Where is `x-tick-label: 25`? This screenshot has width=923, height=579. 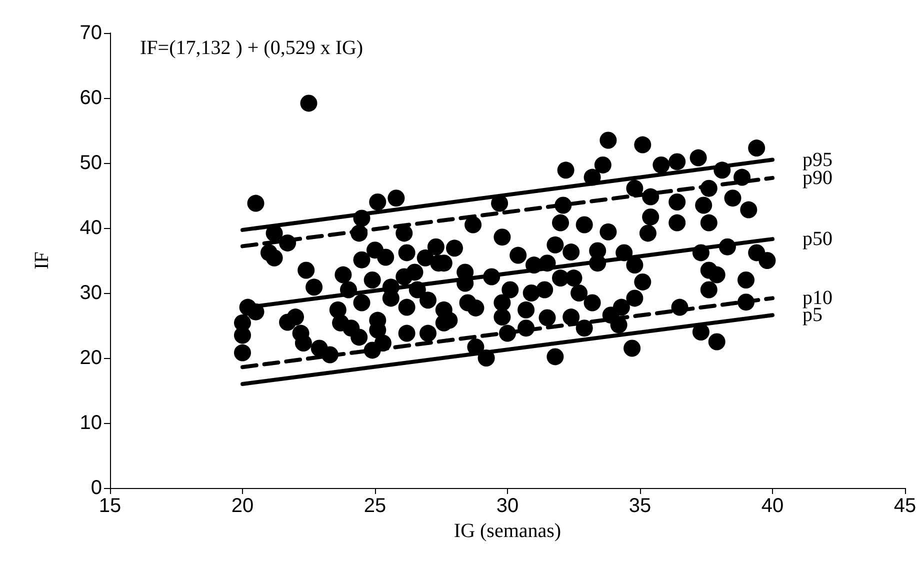 x-tick-label: 25 is located at coordinates (375, 506).